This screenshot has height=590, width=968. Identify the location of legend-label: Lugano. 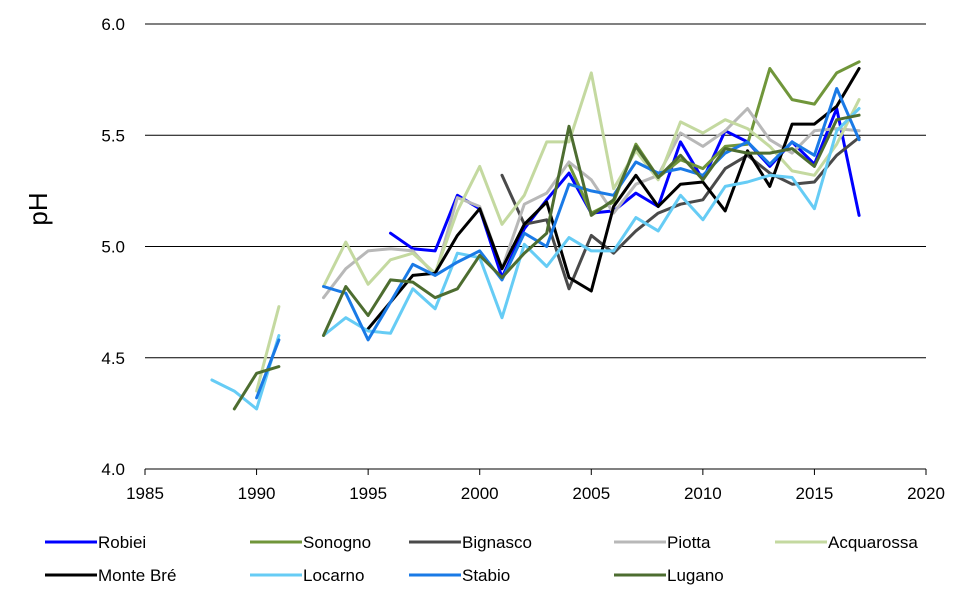
(695, 575).